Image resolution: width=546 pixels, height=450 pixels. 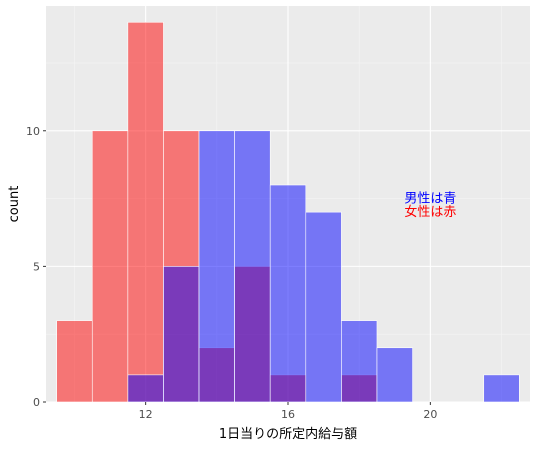 I want to click on y-axis: 0 5 10, so click(x=36, y=267).